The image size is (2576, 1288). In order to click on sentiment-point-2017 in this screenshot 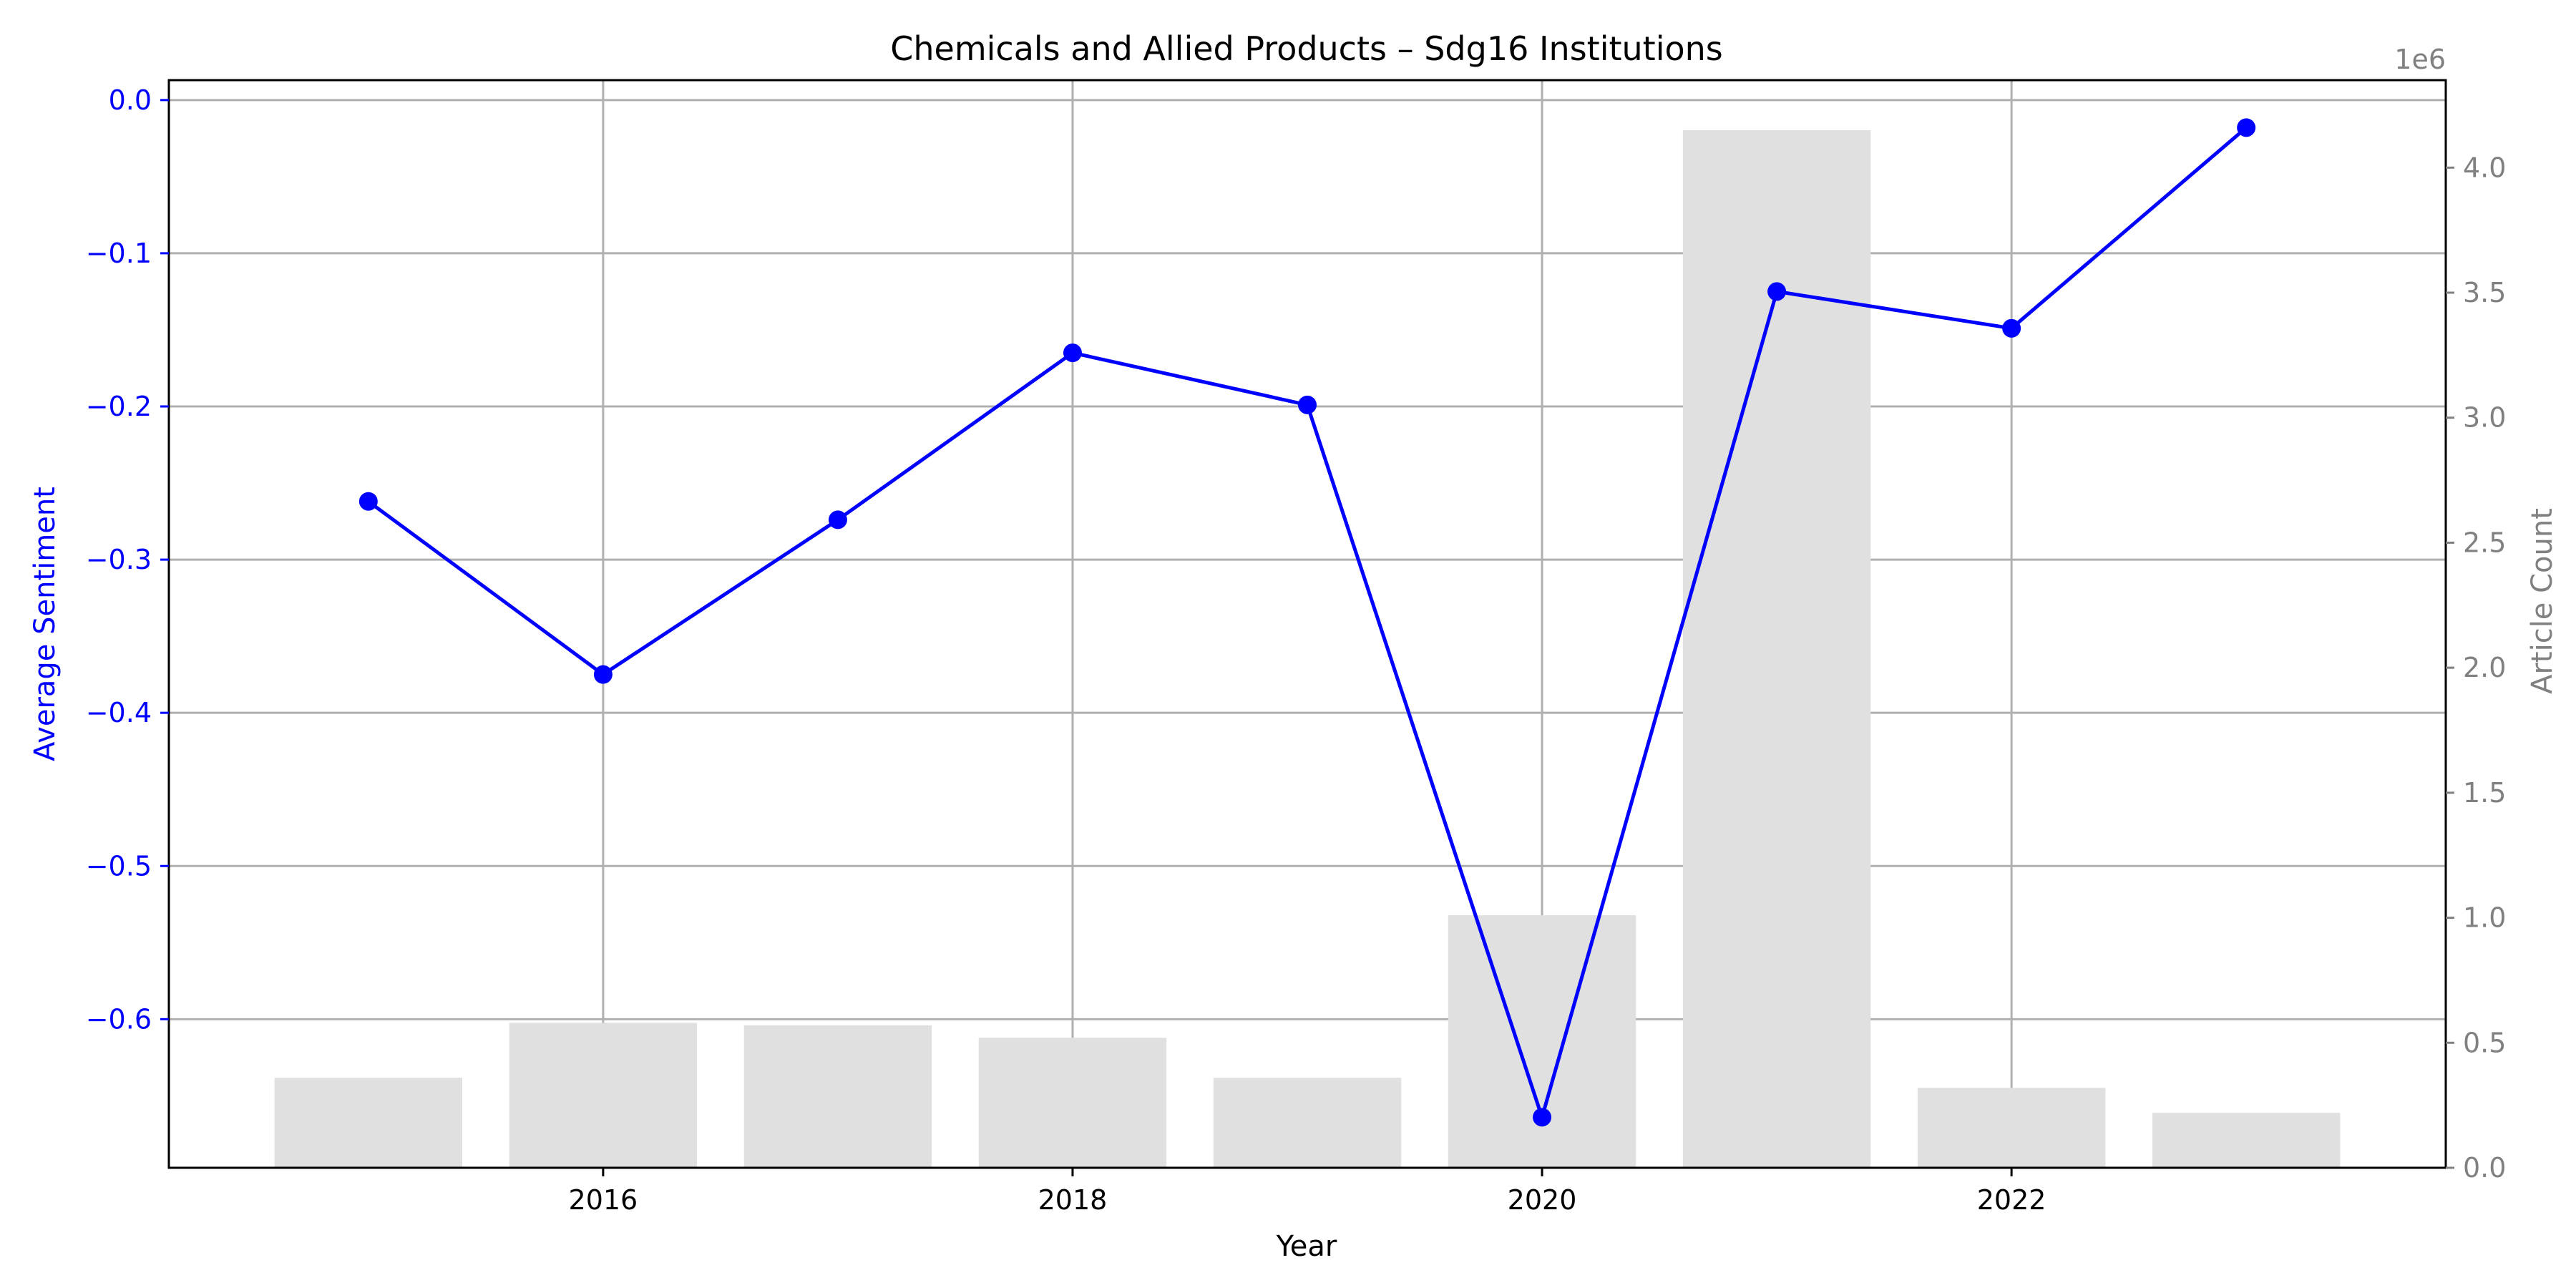, I will do `click(837, 520)`.